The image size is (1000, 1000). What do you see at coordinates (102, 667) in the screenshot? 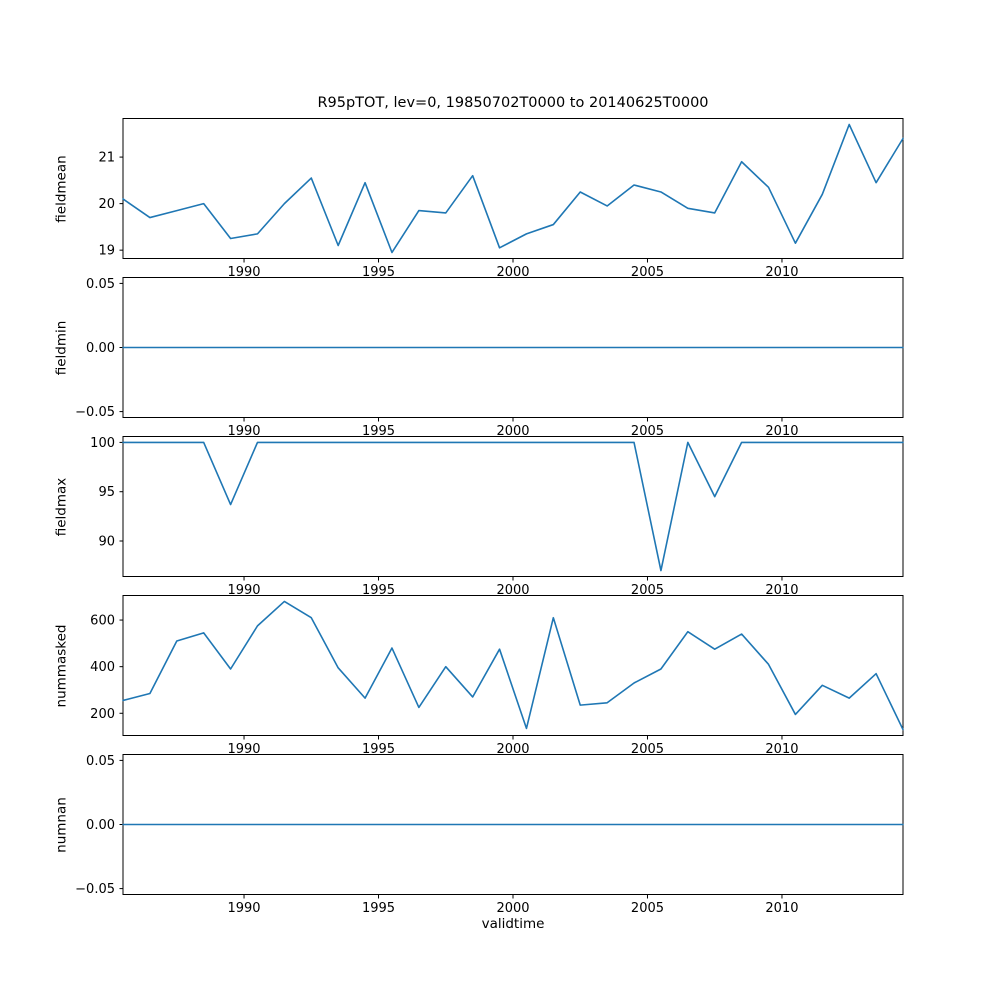
I see `y-tick-label: 400` at bounding box center [102, 667].